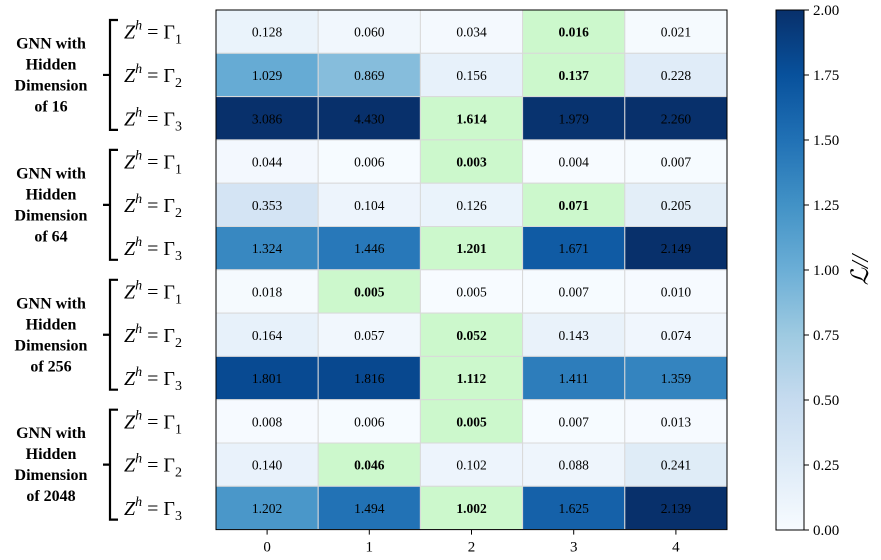  I want to click on cell-value: 0.353, so click(267, 205).